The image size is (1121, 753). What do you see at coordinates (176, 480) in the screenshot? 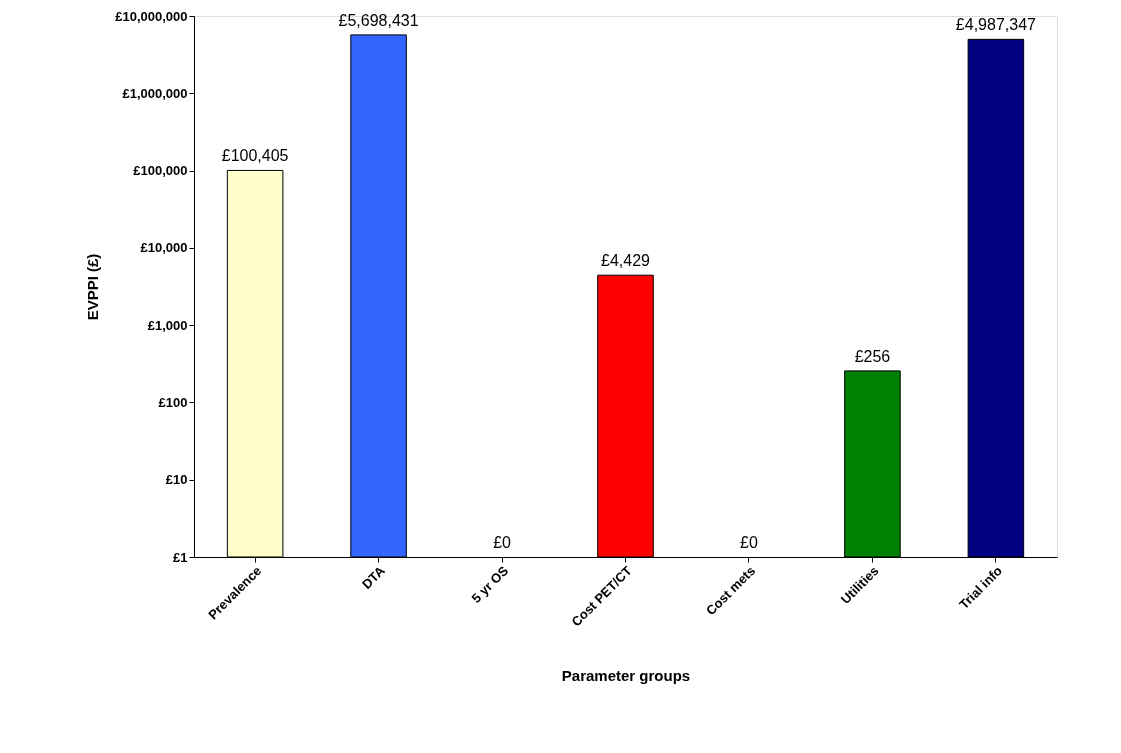
I see `y-tick-label: £10` at bounding box center [176, 480].